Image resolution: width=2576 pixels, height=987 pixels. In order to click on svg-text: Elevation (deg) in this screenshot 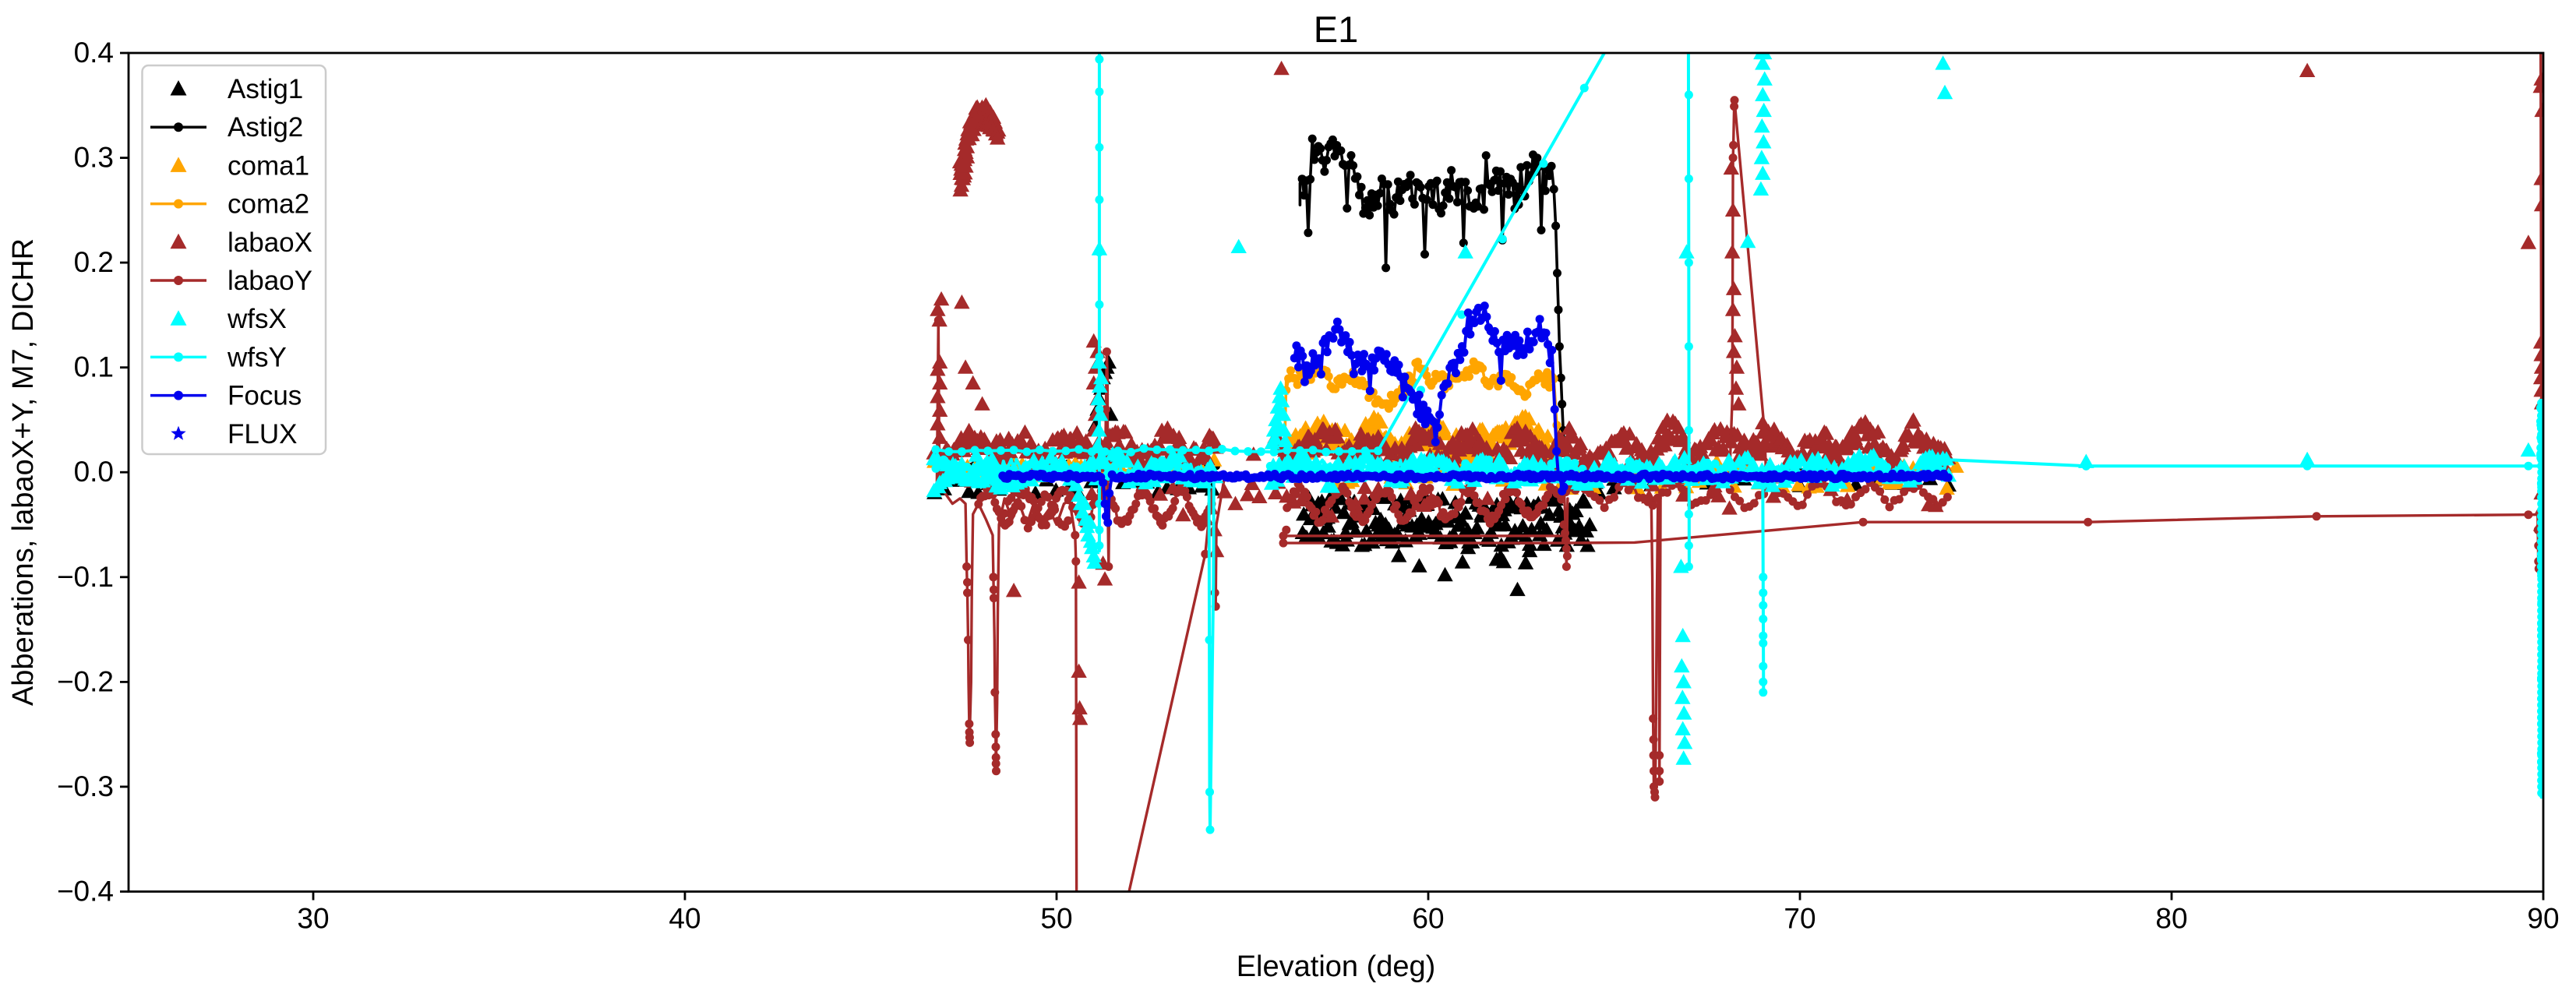, I will do `click(1336, 966)`.